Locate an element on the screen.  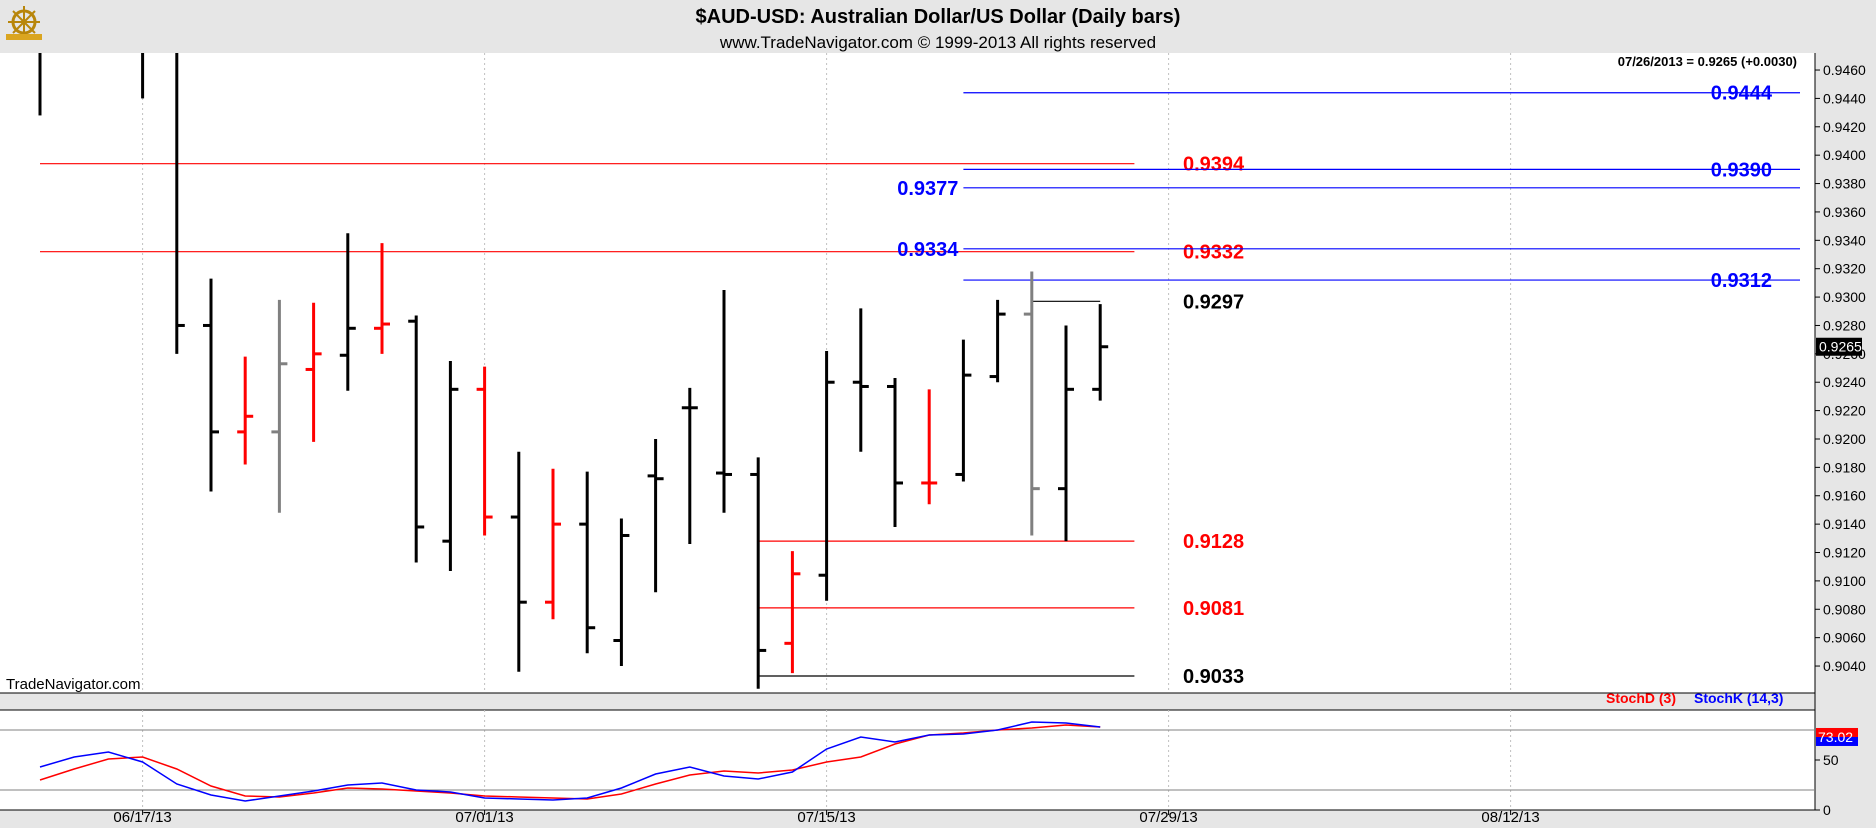
watermark-label: TradeNavigator.com is located at coordinates (73, 684).